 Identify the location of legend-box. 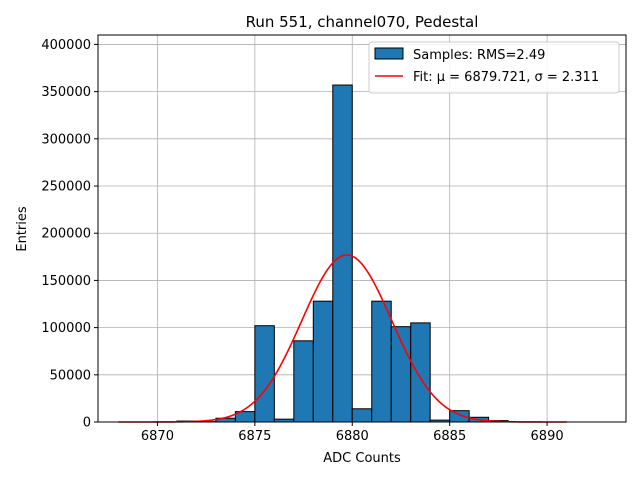
(494, 67).